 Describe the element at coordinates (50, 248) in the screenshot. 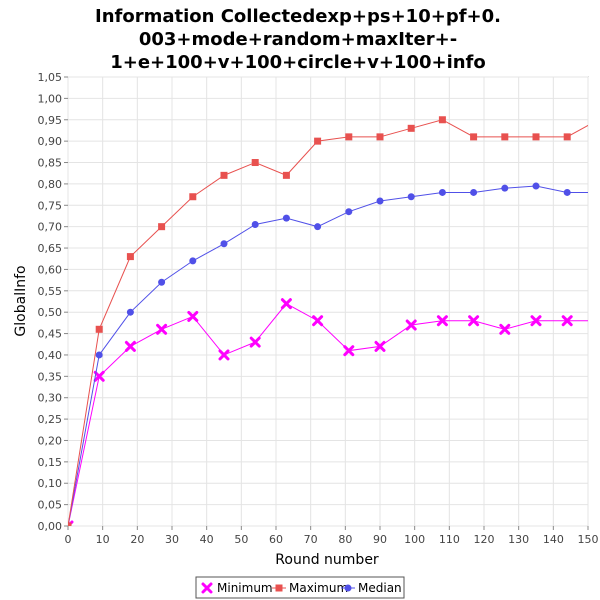

I see `y-tick-label: 0,65` at that location.